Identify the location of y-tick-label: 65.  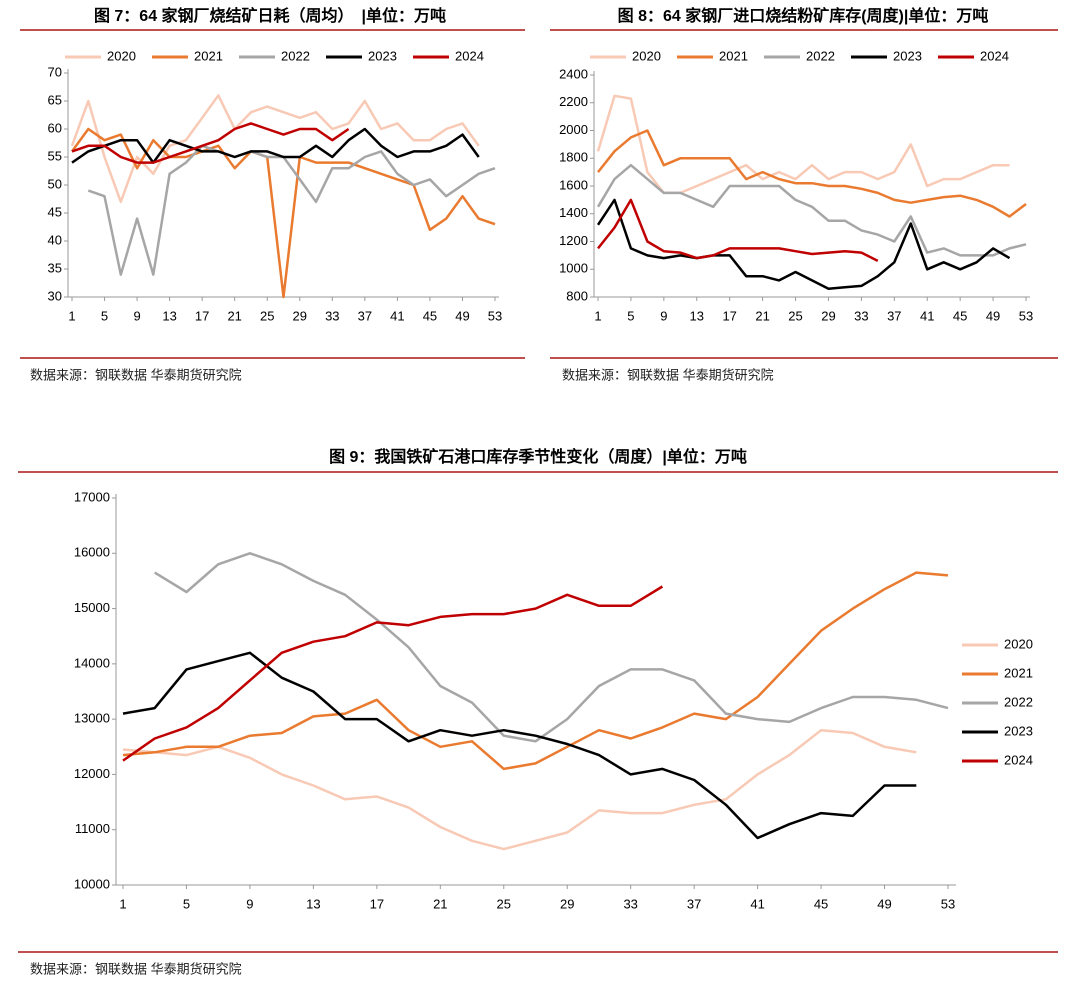
(55, 99).